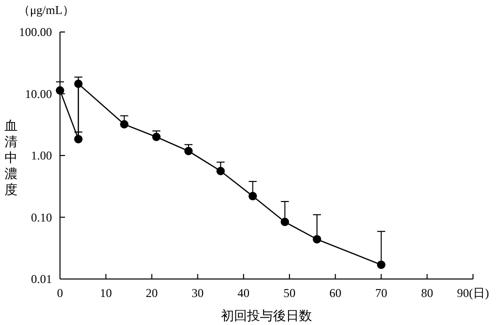 Image resolution: width=503 pixels, height=325 pixels. Describe the element at coordinates (35, 32) in the screenshot. I see `y-tick-label: 100.00` at that location.